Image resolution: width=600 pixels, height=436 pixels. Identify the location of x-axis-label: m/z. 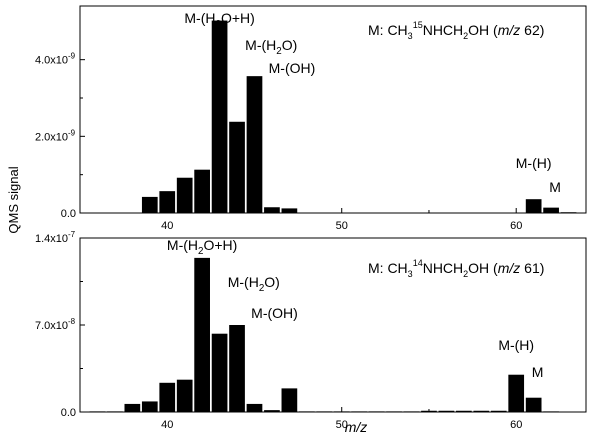
(356, 427).